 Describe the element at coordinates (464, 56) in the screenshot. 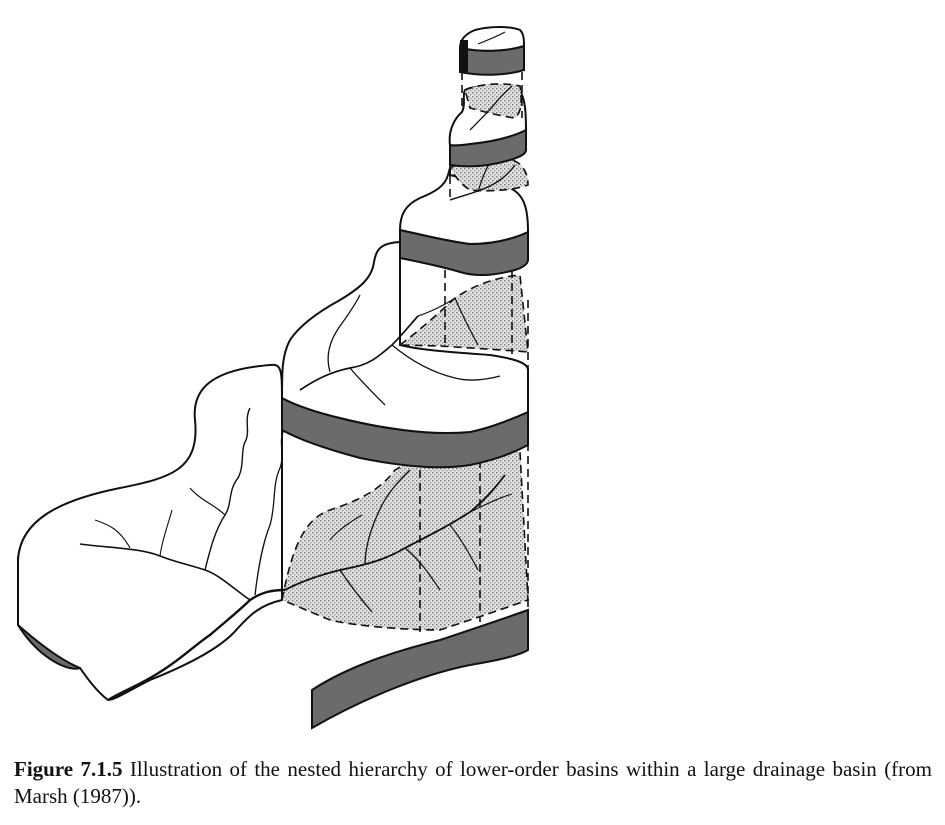

I see `top-basin-dark-edge` at that location.